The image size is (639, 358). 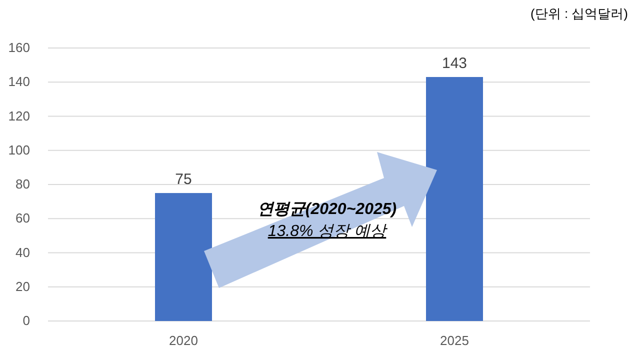 I want to click on y-tick-label: 80, so click(x=23, y=184).